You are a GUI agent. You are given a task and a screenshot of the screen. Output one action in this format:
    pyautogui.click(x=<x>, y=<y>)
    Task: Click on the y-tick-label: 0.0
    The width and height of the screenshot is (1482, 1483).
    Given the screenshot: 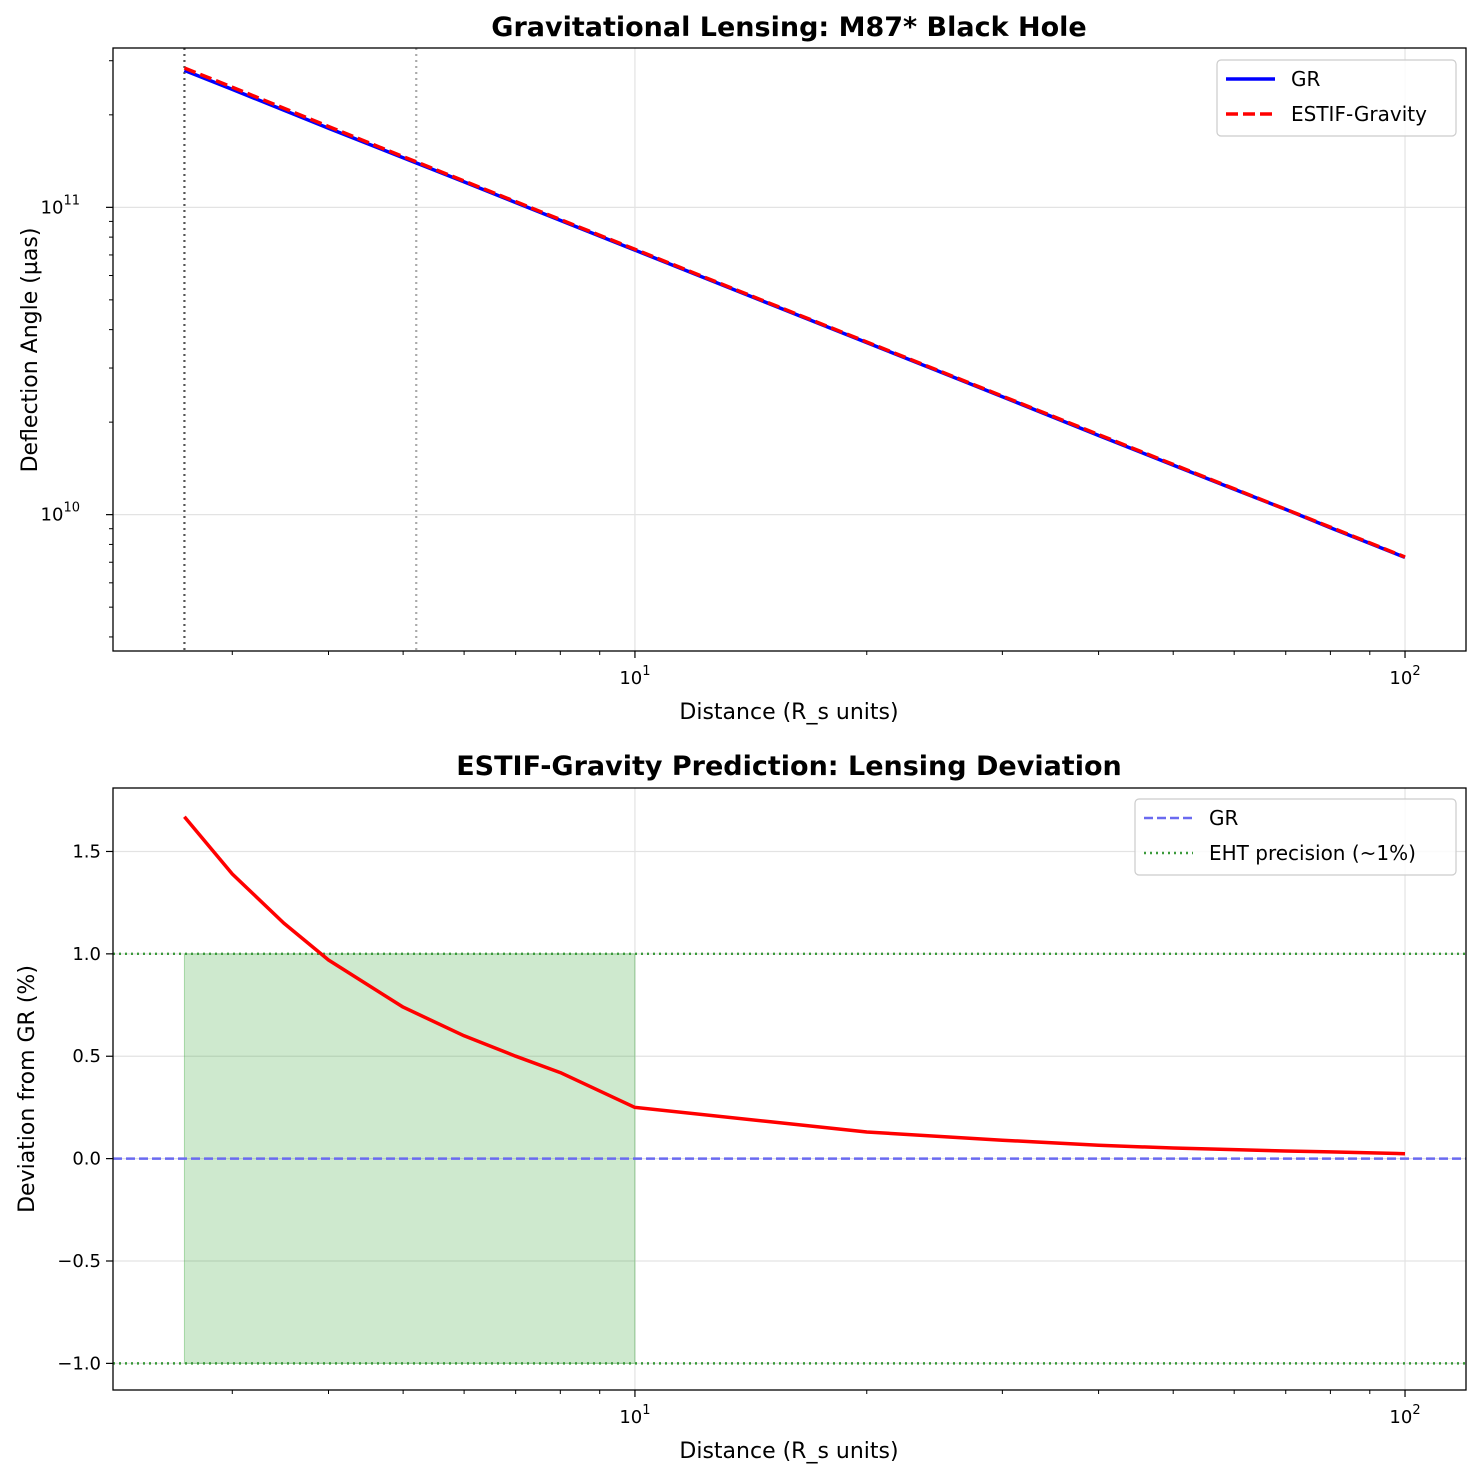 What is the action you would take?
    pyautogui.click(x=86, y=1159)
    